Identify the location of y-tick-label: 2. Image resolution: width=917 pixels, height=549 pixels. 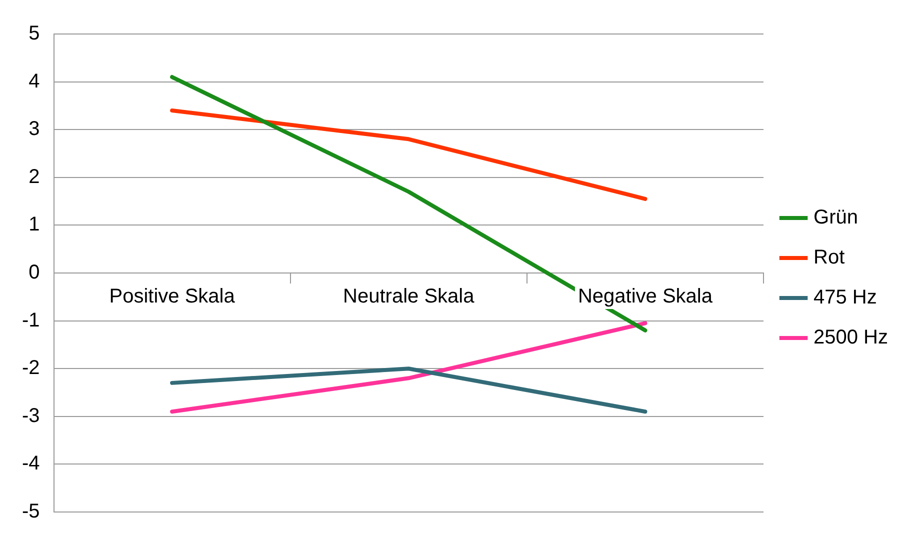
(34, 177).